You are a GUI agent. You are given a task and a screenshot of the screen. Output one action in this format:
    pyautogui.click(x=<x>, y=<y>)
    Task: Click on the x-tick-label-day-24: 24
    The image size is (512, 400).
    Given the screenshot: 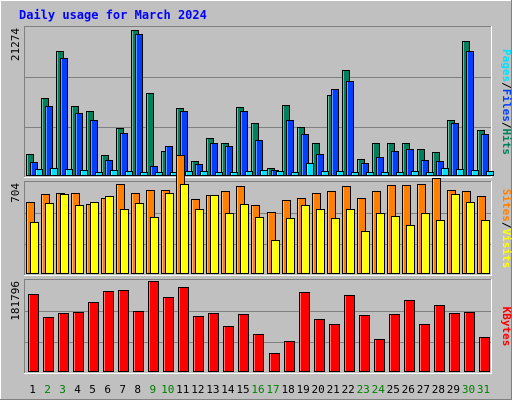 What is the action you would take?
    pyautogui.click(x=379, y=389)
    